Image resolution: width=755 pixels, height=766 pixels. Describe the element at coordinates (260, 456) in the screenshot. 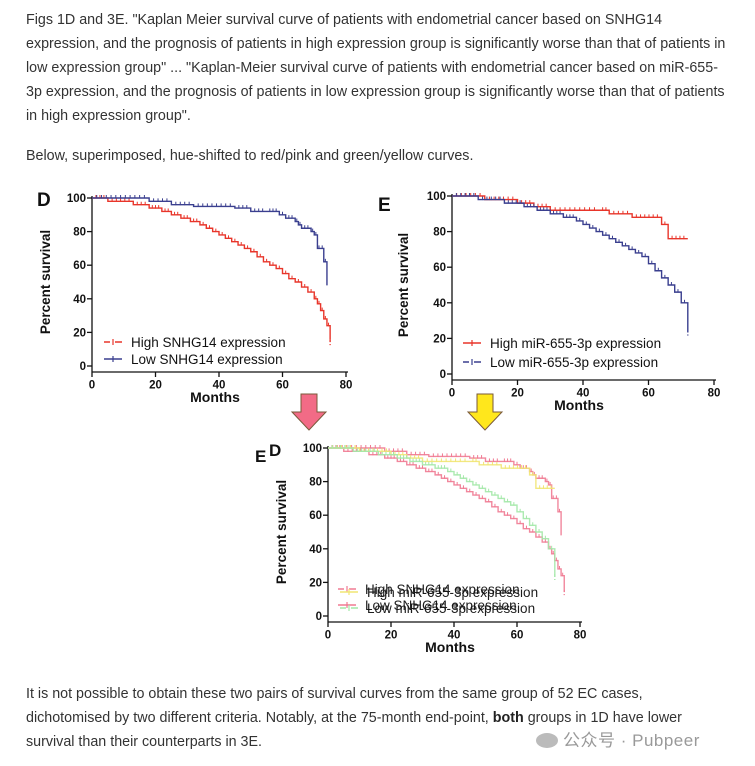

I see `panel-letter-e-overlay: E` at that location.